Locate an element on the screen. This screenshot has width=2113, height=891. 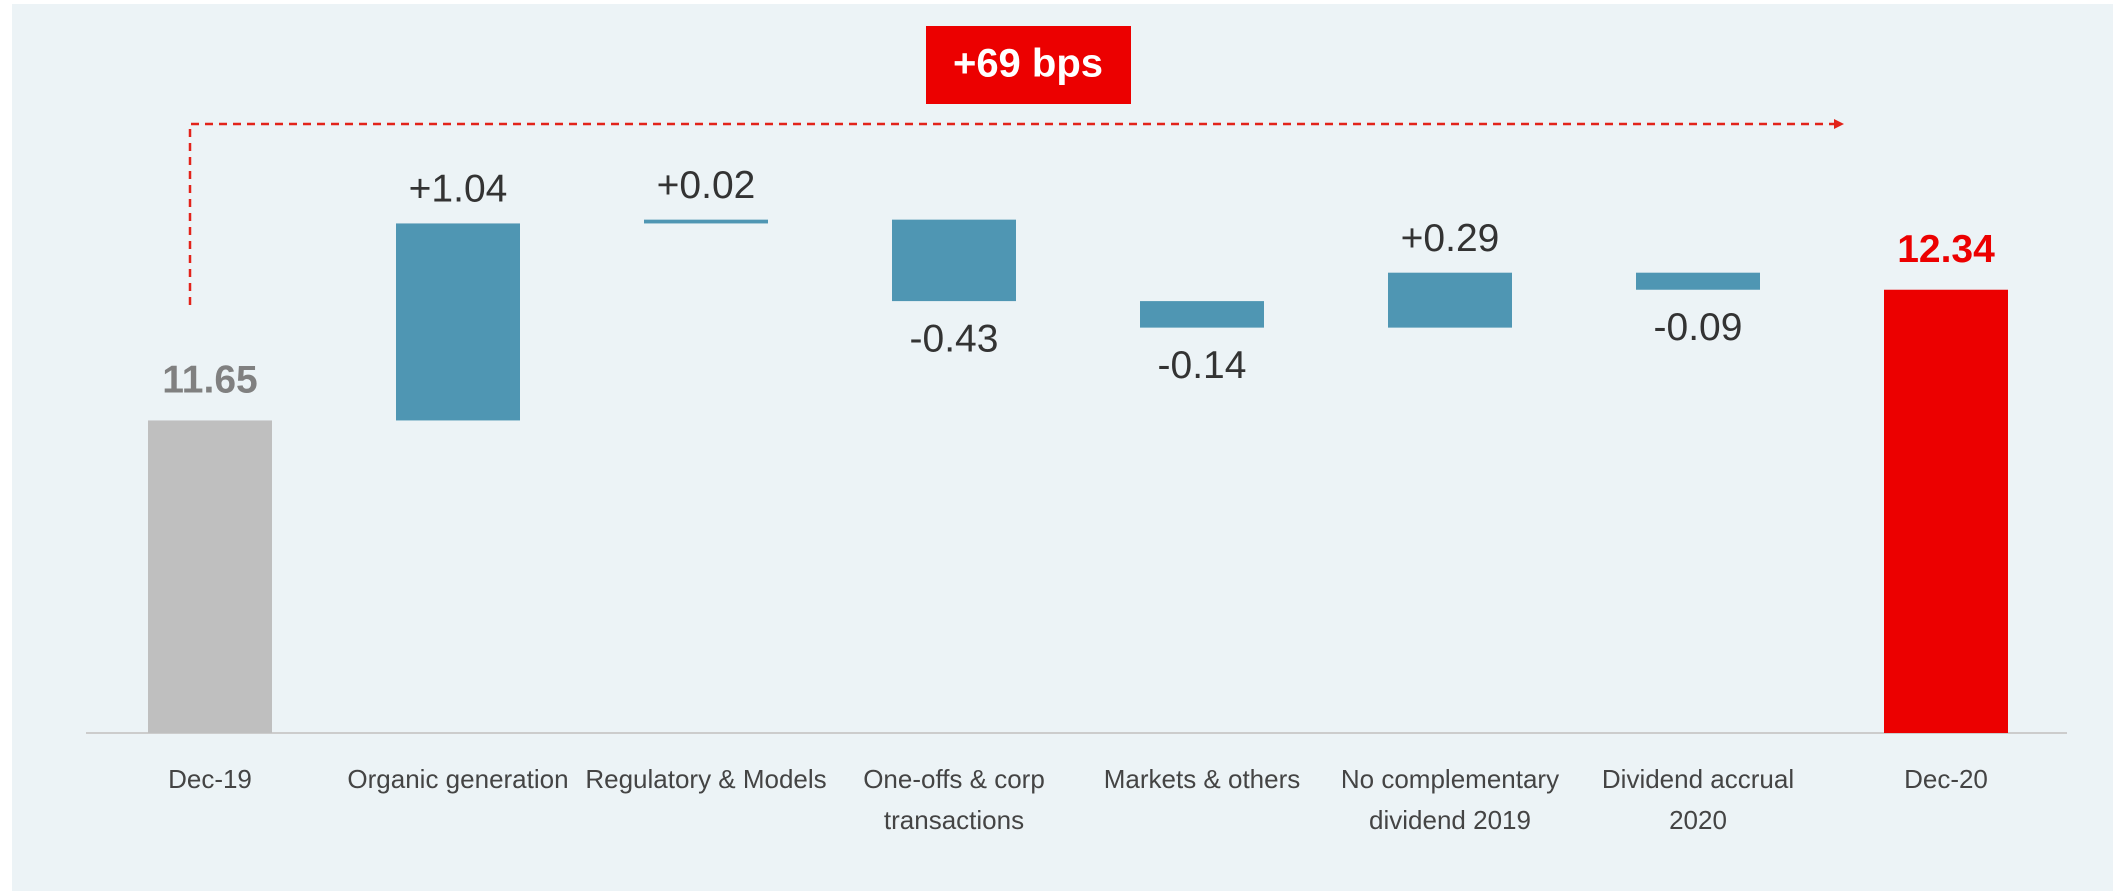
value-label: 11.65 is located at coordinates (209, 380).